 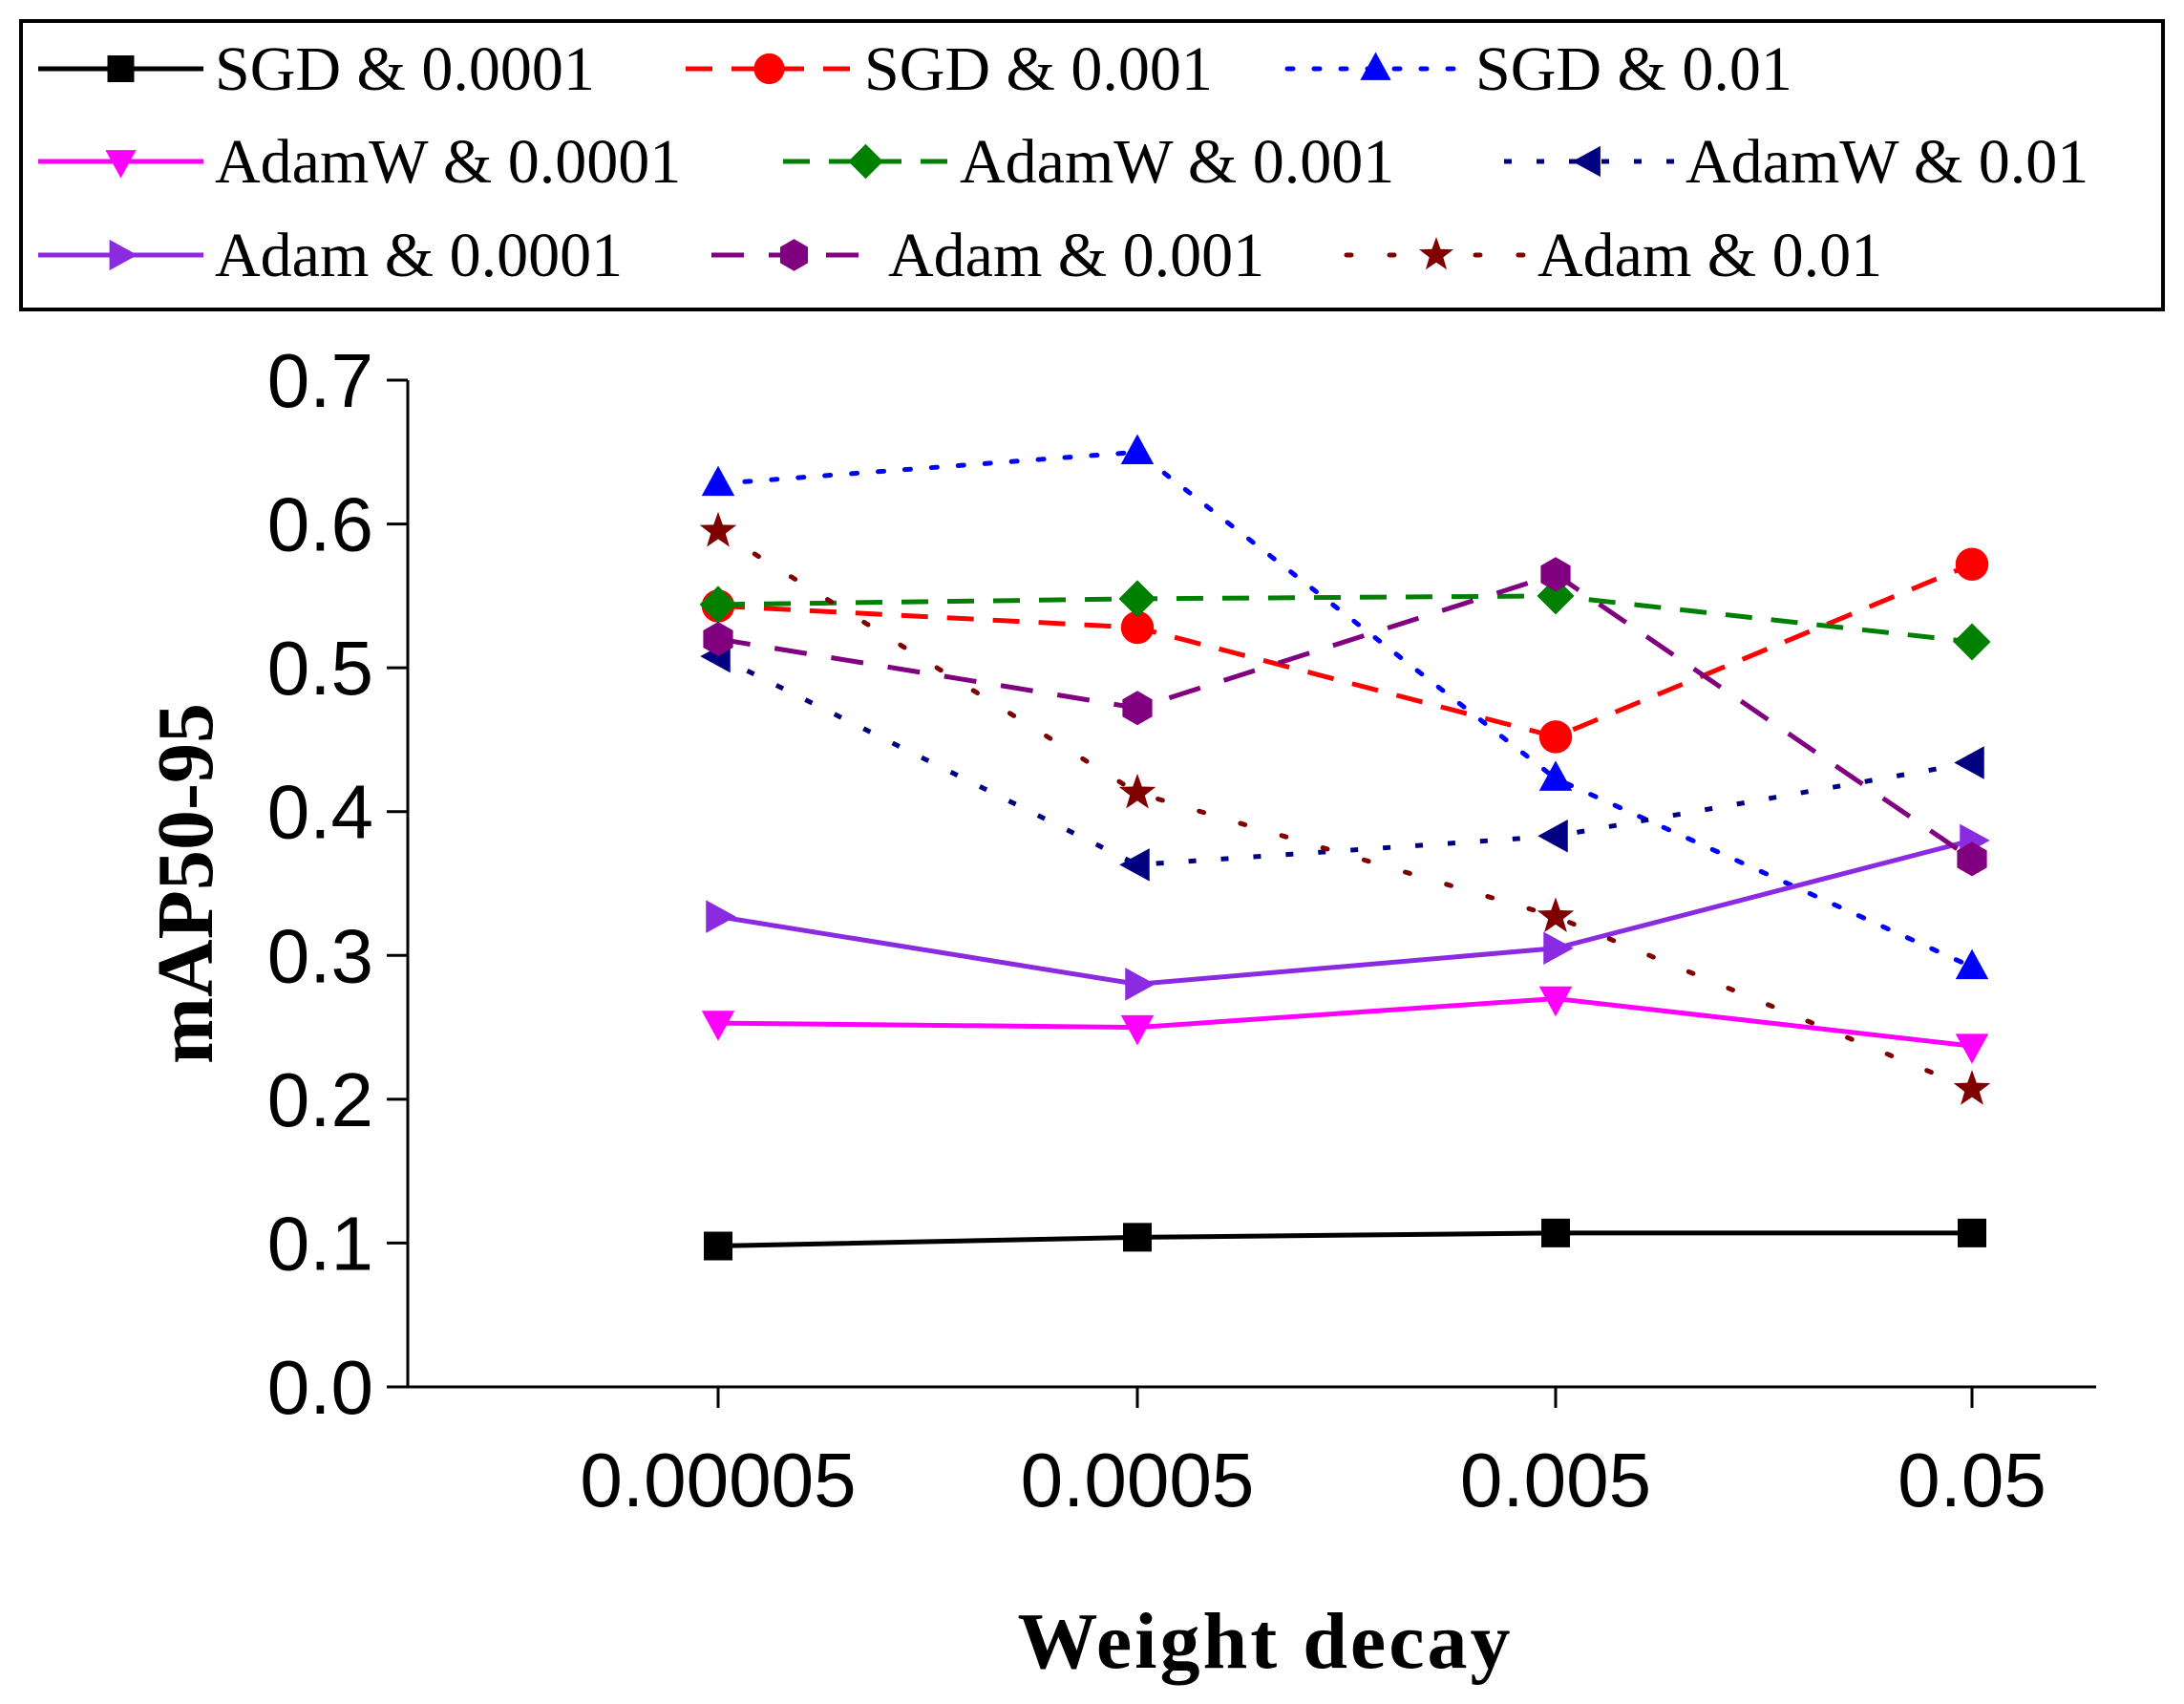 What do you see at coordinates (1634, 69) in the screenshot?
I see `legend-label-sgd-0-01: SGD & 0.01` at bounding box center [1634, 69].